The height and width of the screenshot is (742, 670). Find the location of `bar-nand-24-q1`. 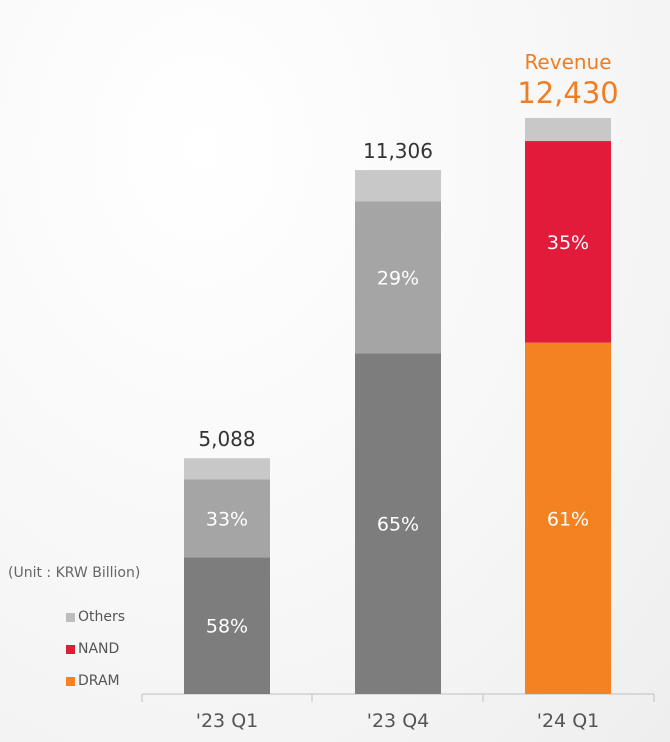

bar-nand-24-q1 is located at coordinates (568, 242).